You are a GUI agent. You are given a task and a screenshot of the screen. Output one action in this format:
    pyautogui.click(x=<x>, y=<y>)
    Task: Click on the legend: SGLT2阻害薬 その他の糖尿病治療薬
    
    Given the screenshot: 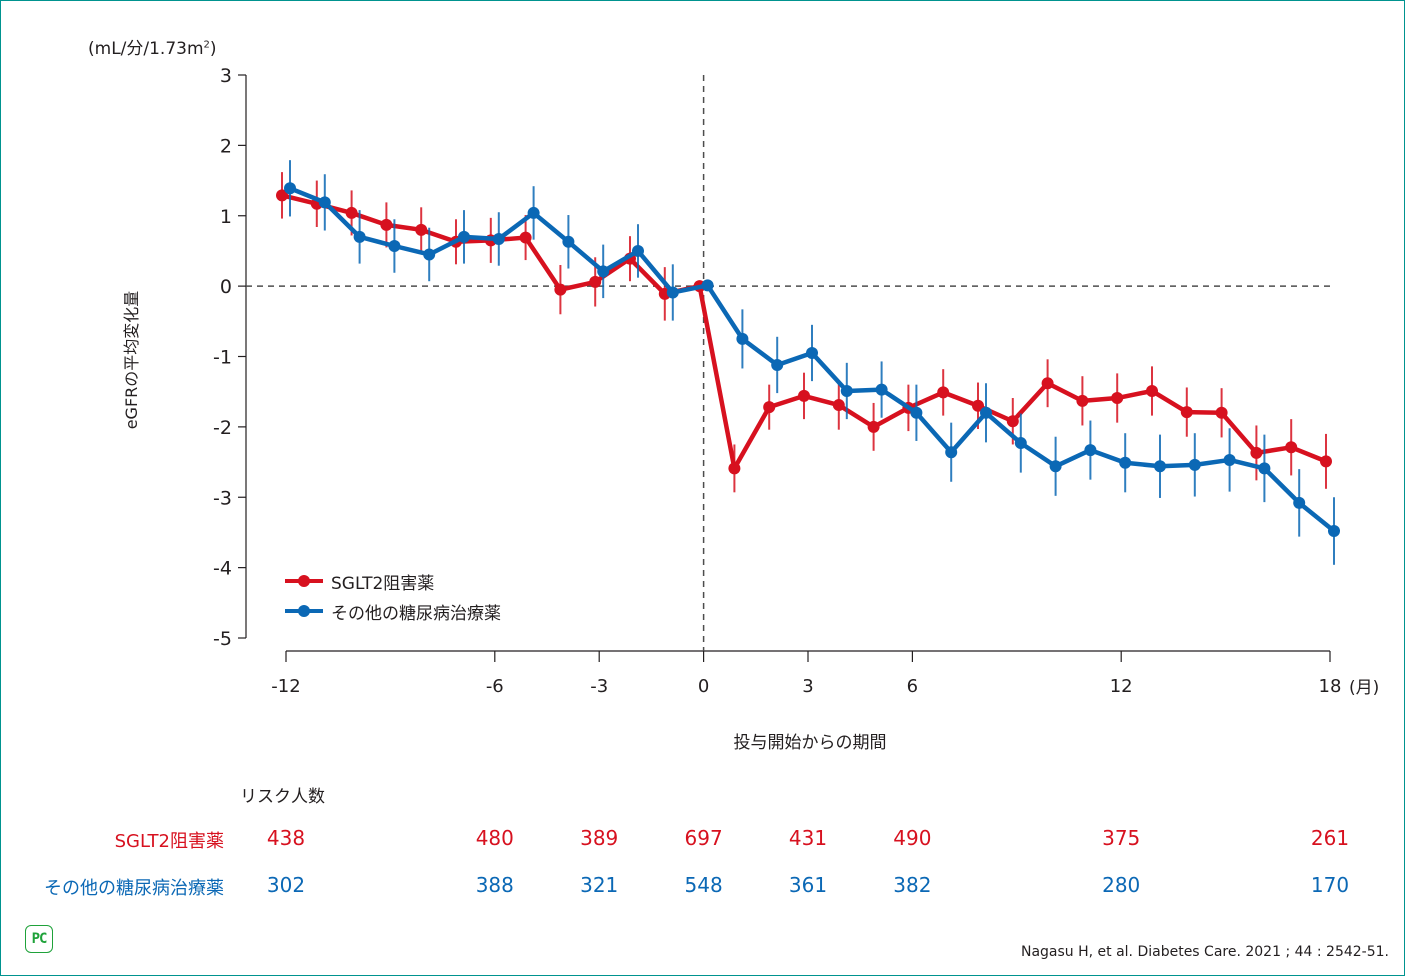 What is the action you would take?
    pyautogui.click(x=393, y=596)
    